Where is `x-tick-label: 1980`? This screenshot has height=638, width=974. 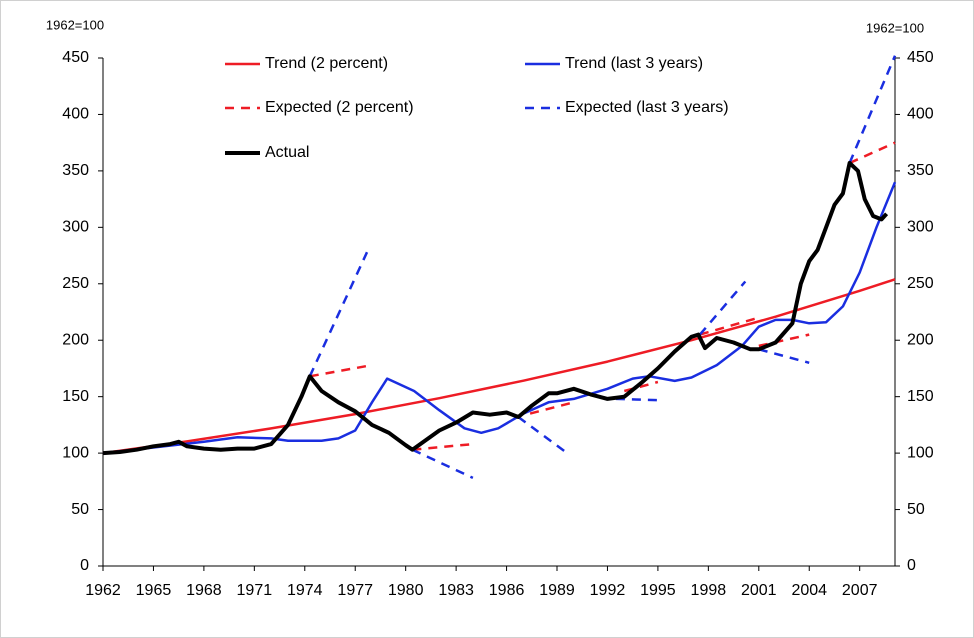
x-tick-label: 1980 is located at coordinates (406, 590).